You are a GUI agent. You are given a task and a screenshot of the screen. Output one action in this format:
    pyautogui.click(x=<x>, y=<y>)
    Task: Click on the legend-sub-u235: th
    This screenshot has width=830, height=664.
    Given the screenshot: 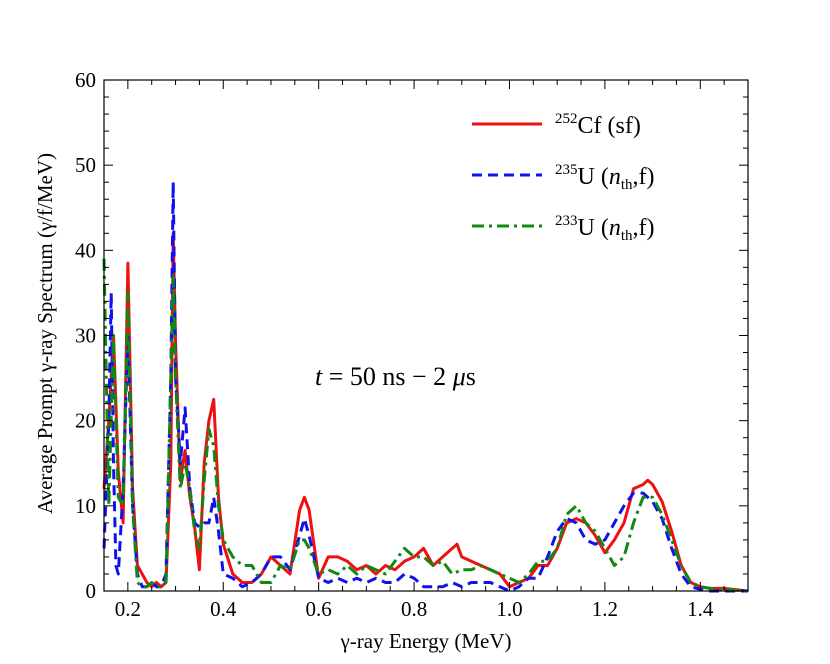 What is the action you would take?
    pyautogui.click(x=627, y=185)
    